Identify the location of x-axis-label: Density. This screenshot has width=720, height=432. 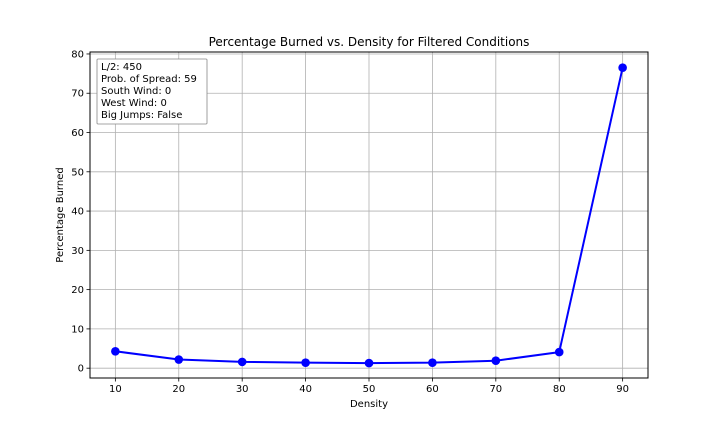
(369, 404).